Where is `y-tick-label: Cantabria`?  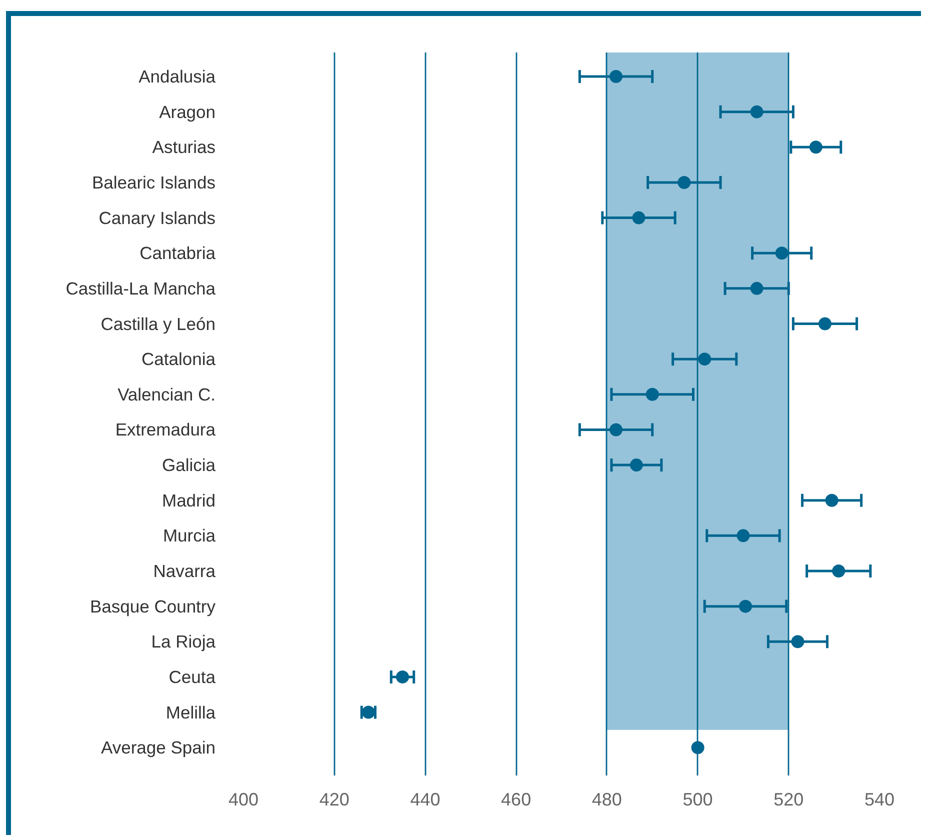 y-tick-label: Cantabria is located at coordinates (178, 253).